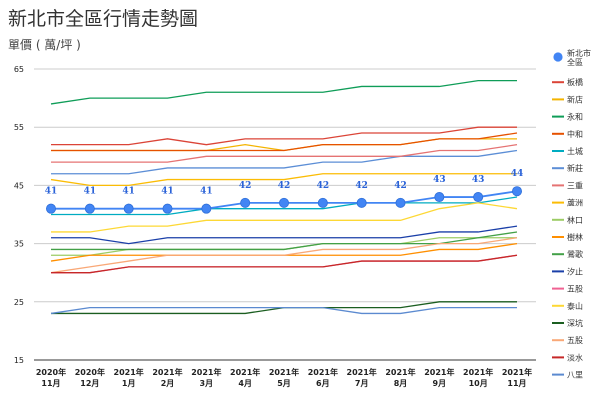  Describe the element at coordinates (284, 383) in the screenshot. I see `x-tick-label-month: 5月` at that location.